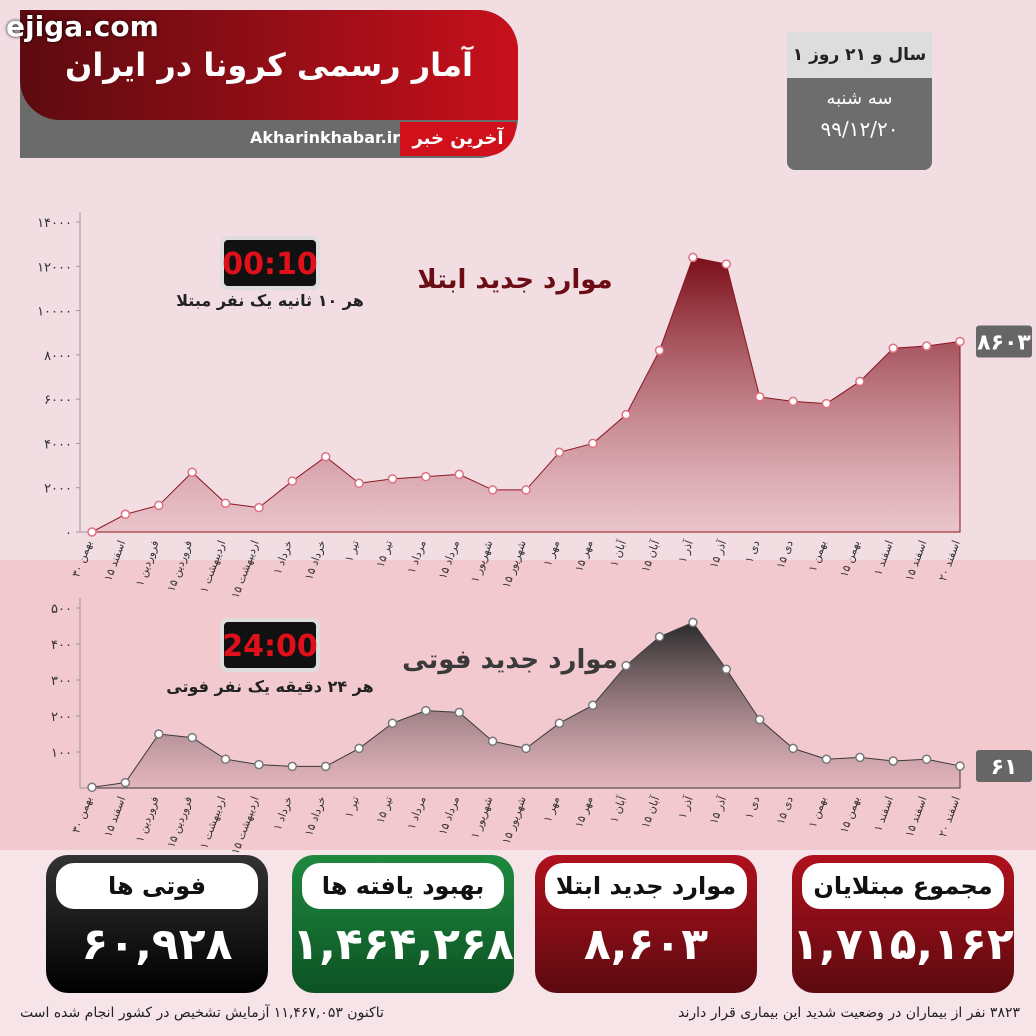 This screenshot has width=1036, height=1036. Describe the element at coordinates (61, 717) in the screenshot. I see `y-tick-label: ۲۰۰` at that location.